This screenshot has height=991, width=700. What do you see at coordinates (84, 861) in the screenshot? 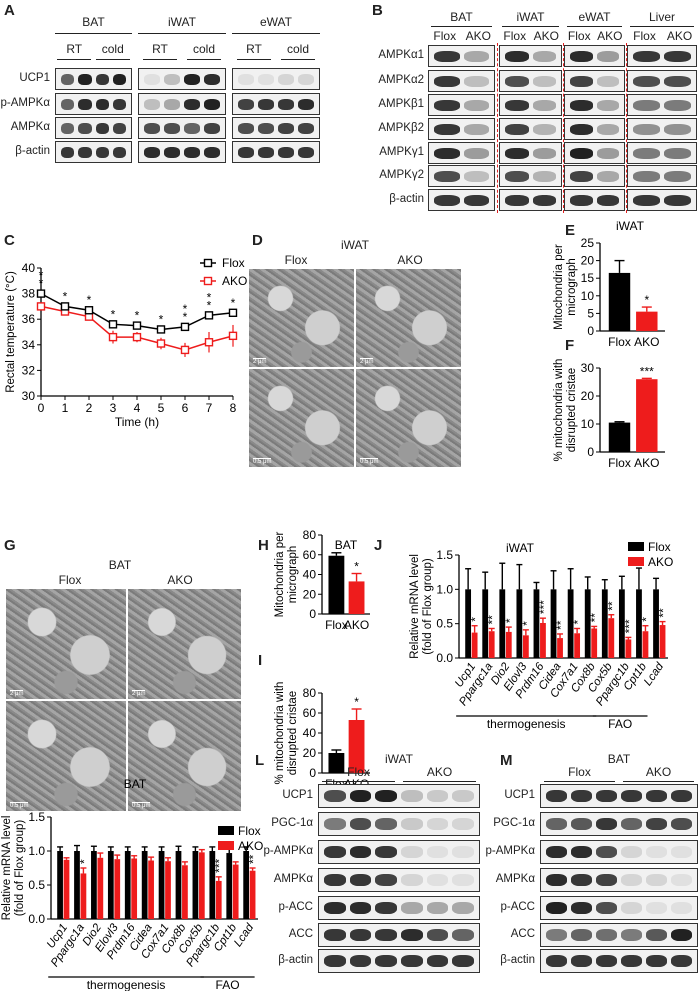
I see `chart-k-significance: *` at bounding box center [84, 861].